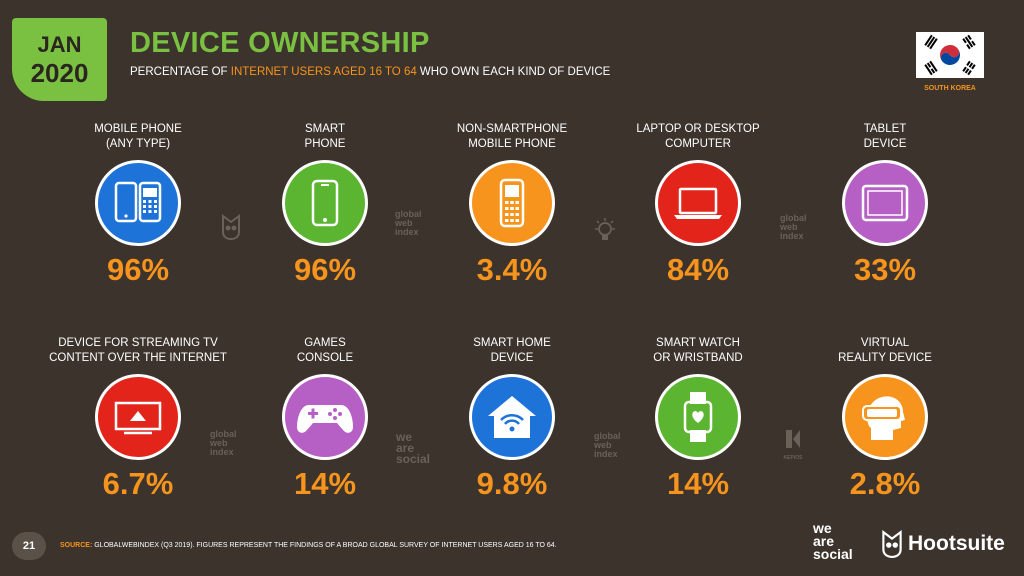  What do you see at coordinates (698, 417) in the screenshot?
I see `smartwatch-icon` at bounding box center [698, 417].